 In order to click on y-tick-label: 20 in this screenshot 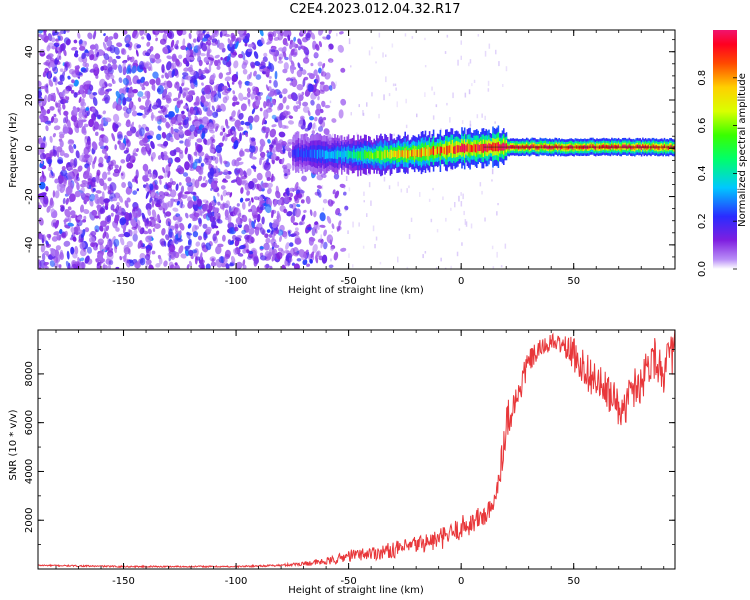, I will do `click(29, 100)`.